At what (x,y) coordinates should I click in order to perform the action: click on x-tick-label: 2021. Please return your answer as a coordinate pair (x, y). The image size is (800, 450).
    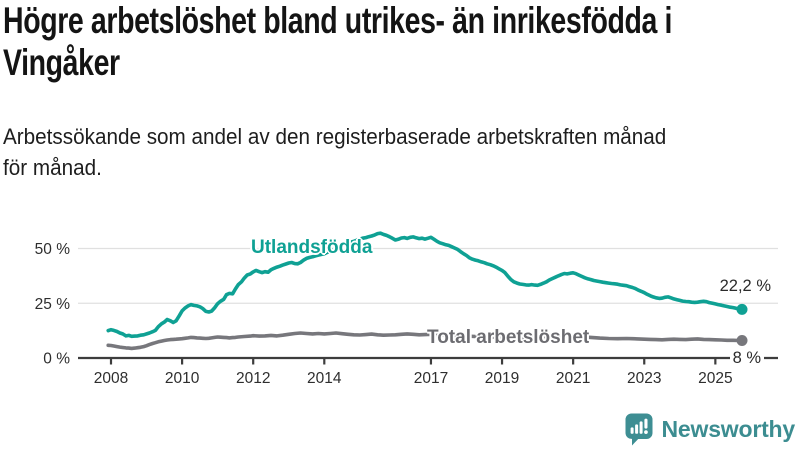
    Looking at the image, I should click on (573, 378).